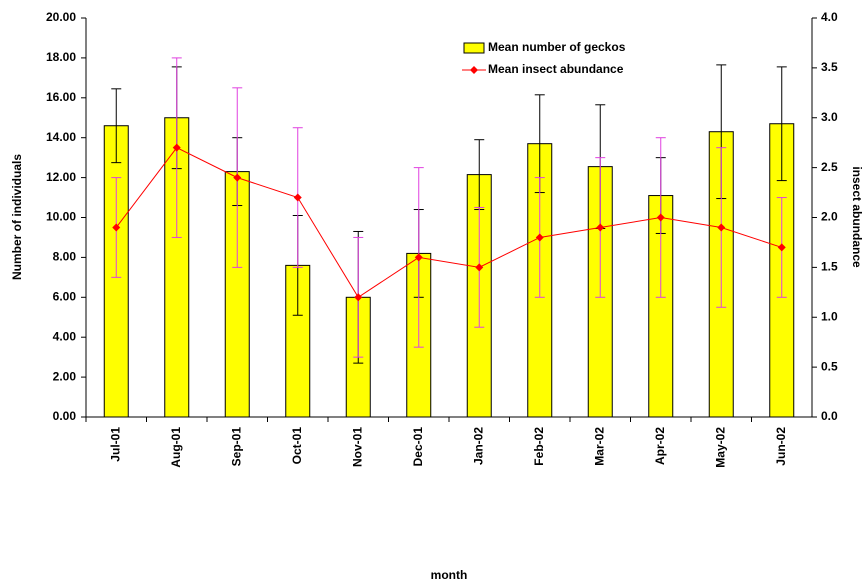 The image size is (866, 587). Describe the element at coordinates (65, 416) in the screenshot. I see `y-tick-label: 0.00` at that location.